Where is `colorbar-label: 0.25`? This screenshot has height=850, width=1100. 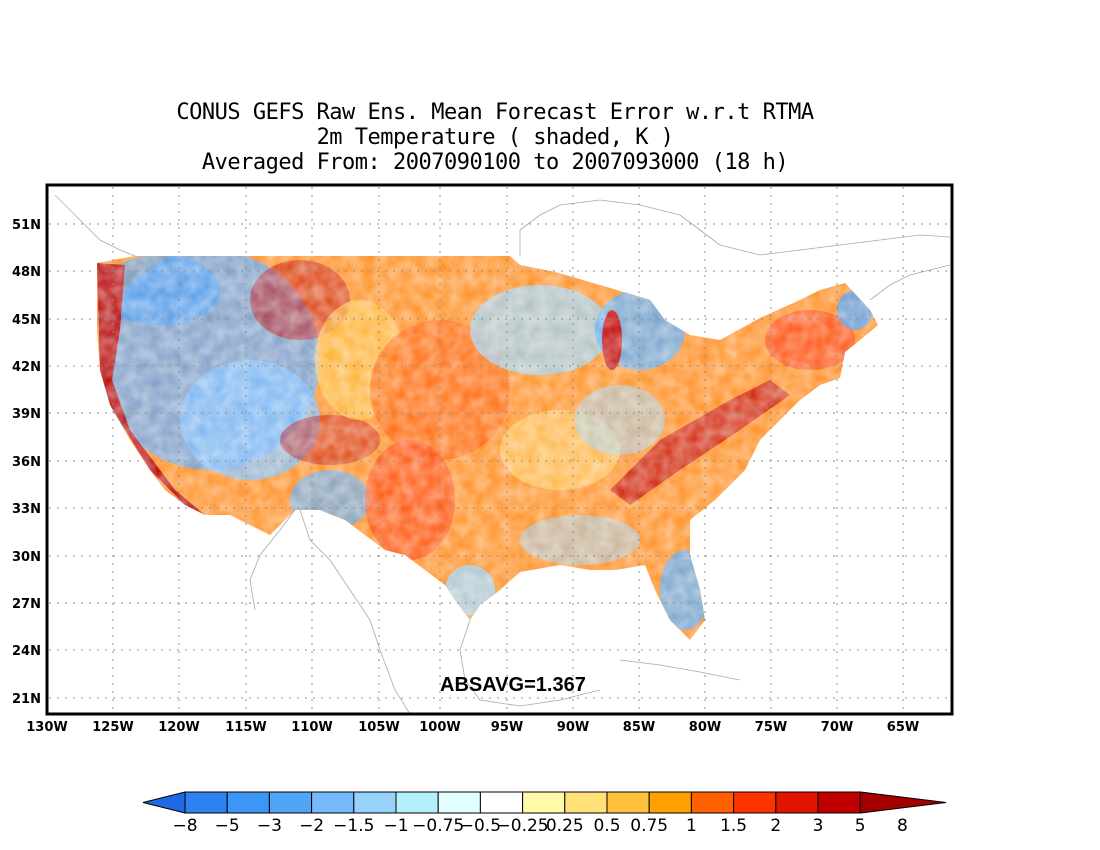 colorbar-label: 0.25 is located at coordinates (565, 826).